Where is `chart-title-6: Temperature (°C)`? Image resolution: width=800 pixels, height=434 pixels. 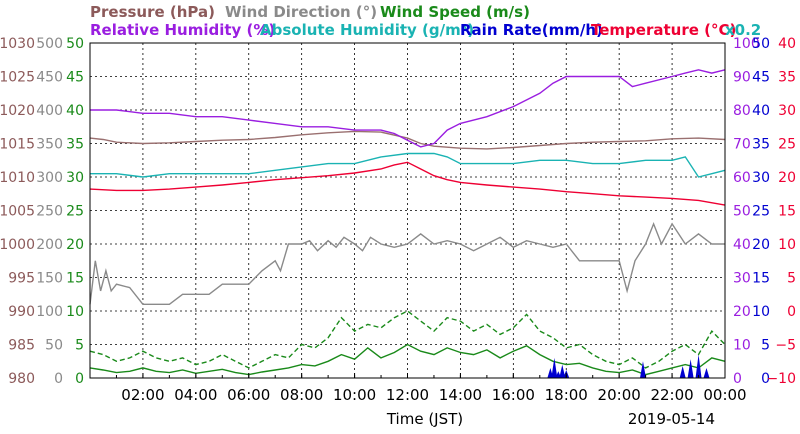 chart-title-6: Temperature (°C) is located at coordinates (663, 30).